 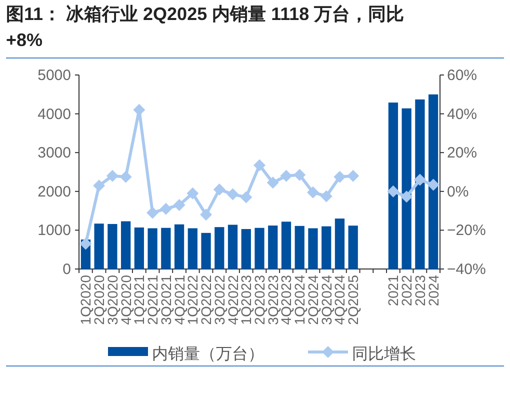 I want to click on y2-tick-label: 40%, so click(x=462, y=114).